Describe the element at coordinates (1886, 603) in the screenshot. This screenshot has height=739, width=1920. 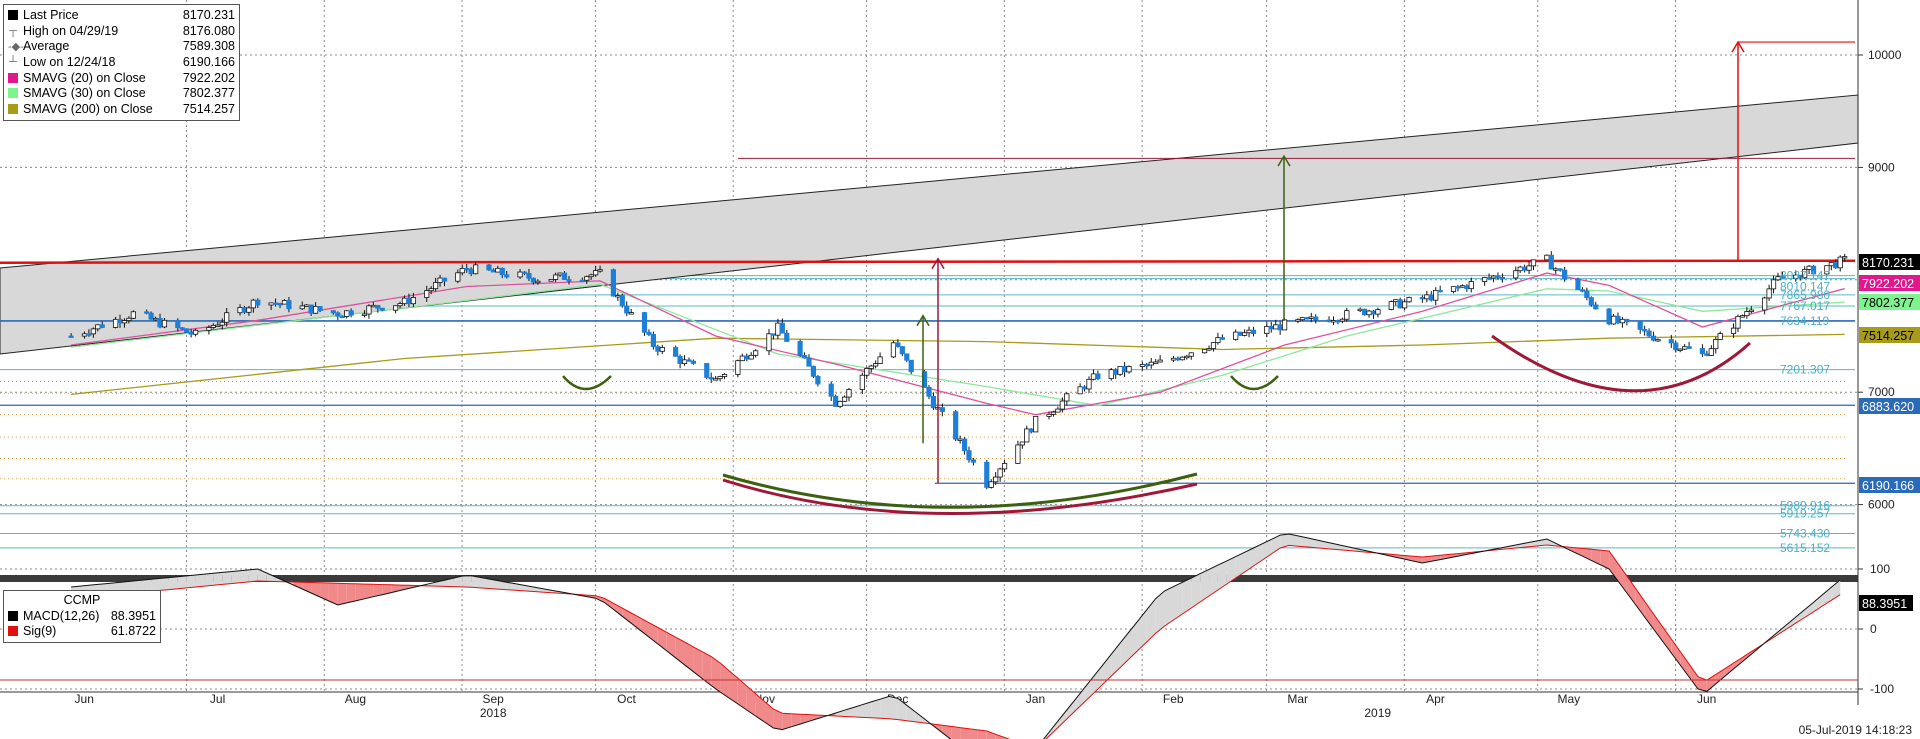
I see `macd-value-badge` at that location.